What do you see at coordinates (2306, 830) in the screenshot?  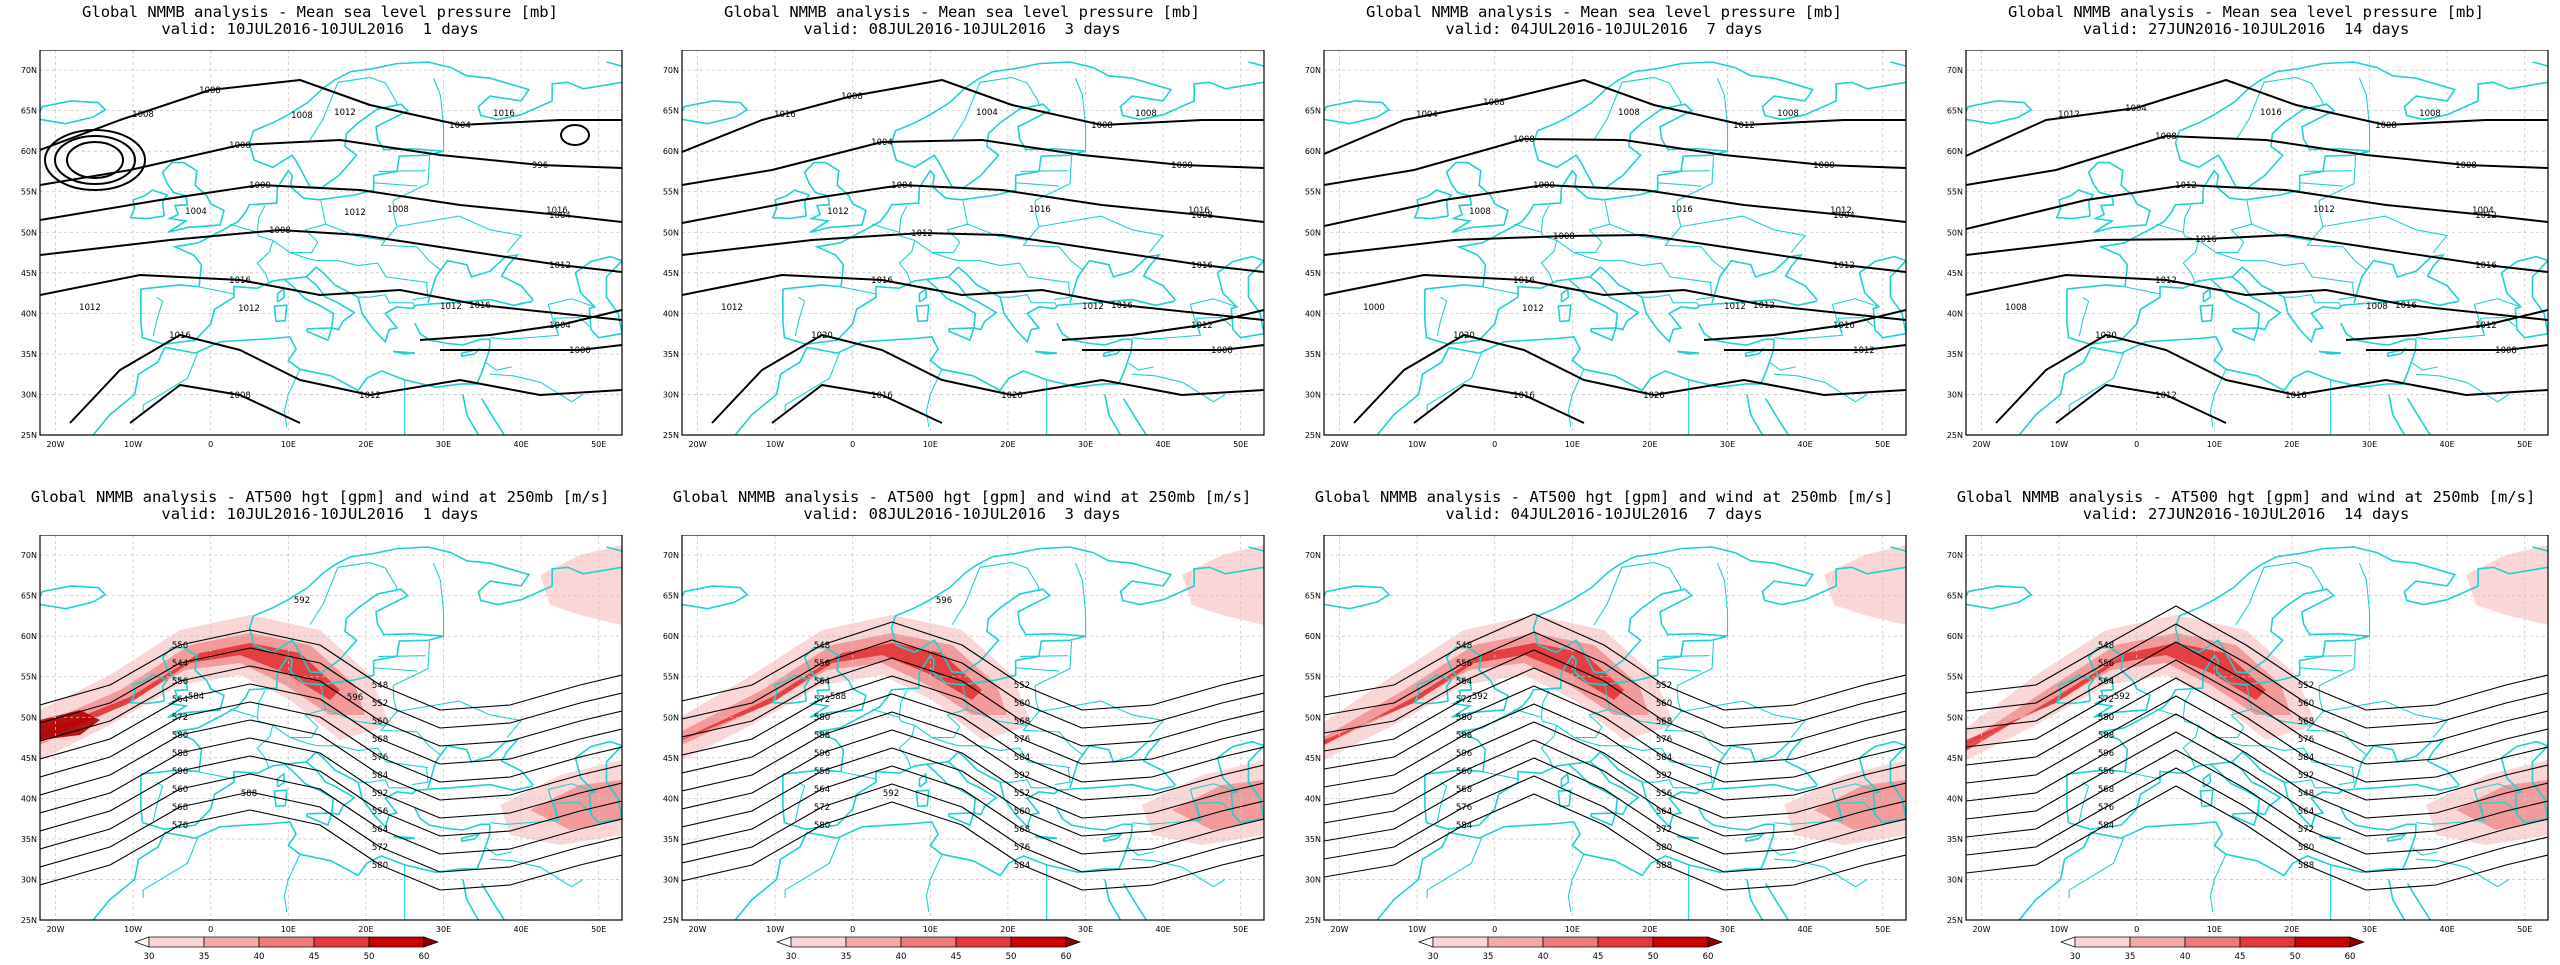 I see `contour-label: 572` at bounding box center [2306, 830].